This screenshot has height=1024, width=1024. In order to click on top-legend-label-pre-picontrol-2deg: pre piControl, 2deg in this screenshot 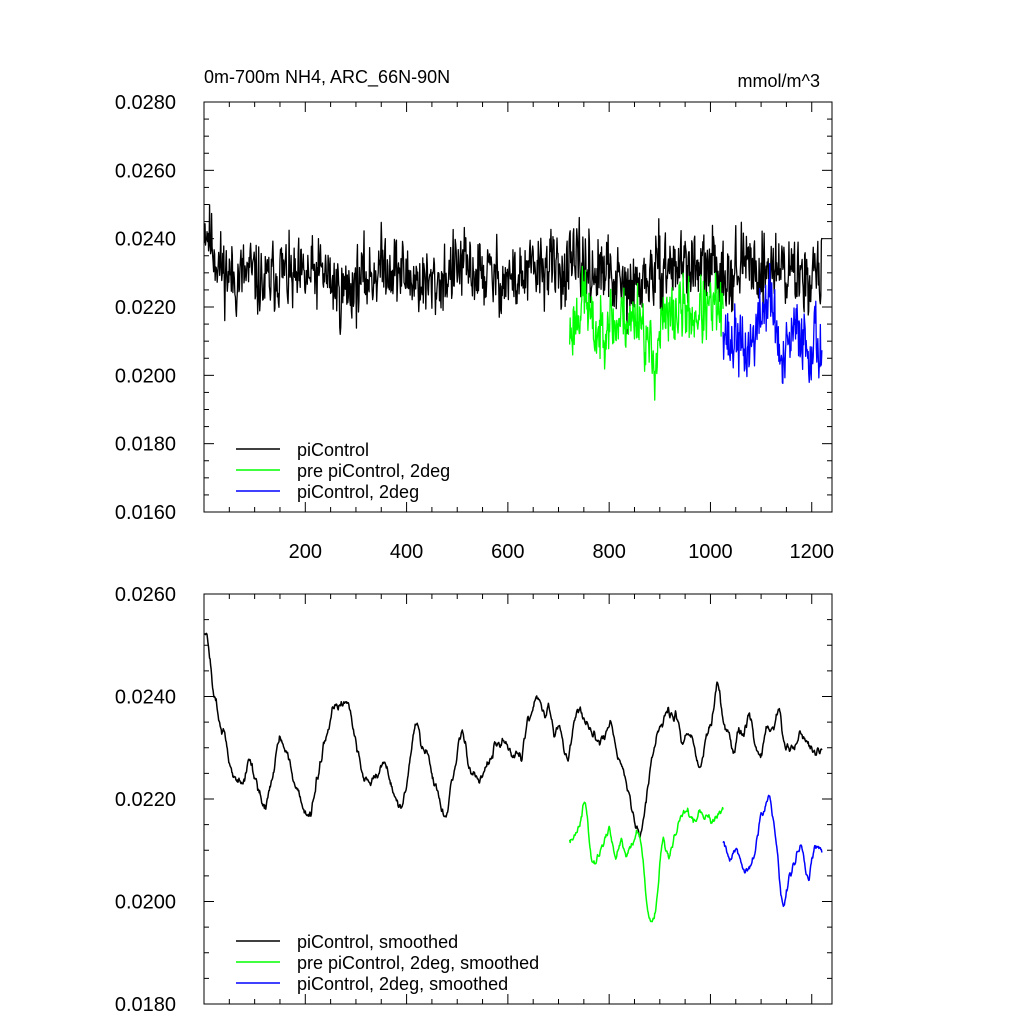, I will do `click(373, 471)`.